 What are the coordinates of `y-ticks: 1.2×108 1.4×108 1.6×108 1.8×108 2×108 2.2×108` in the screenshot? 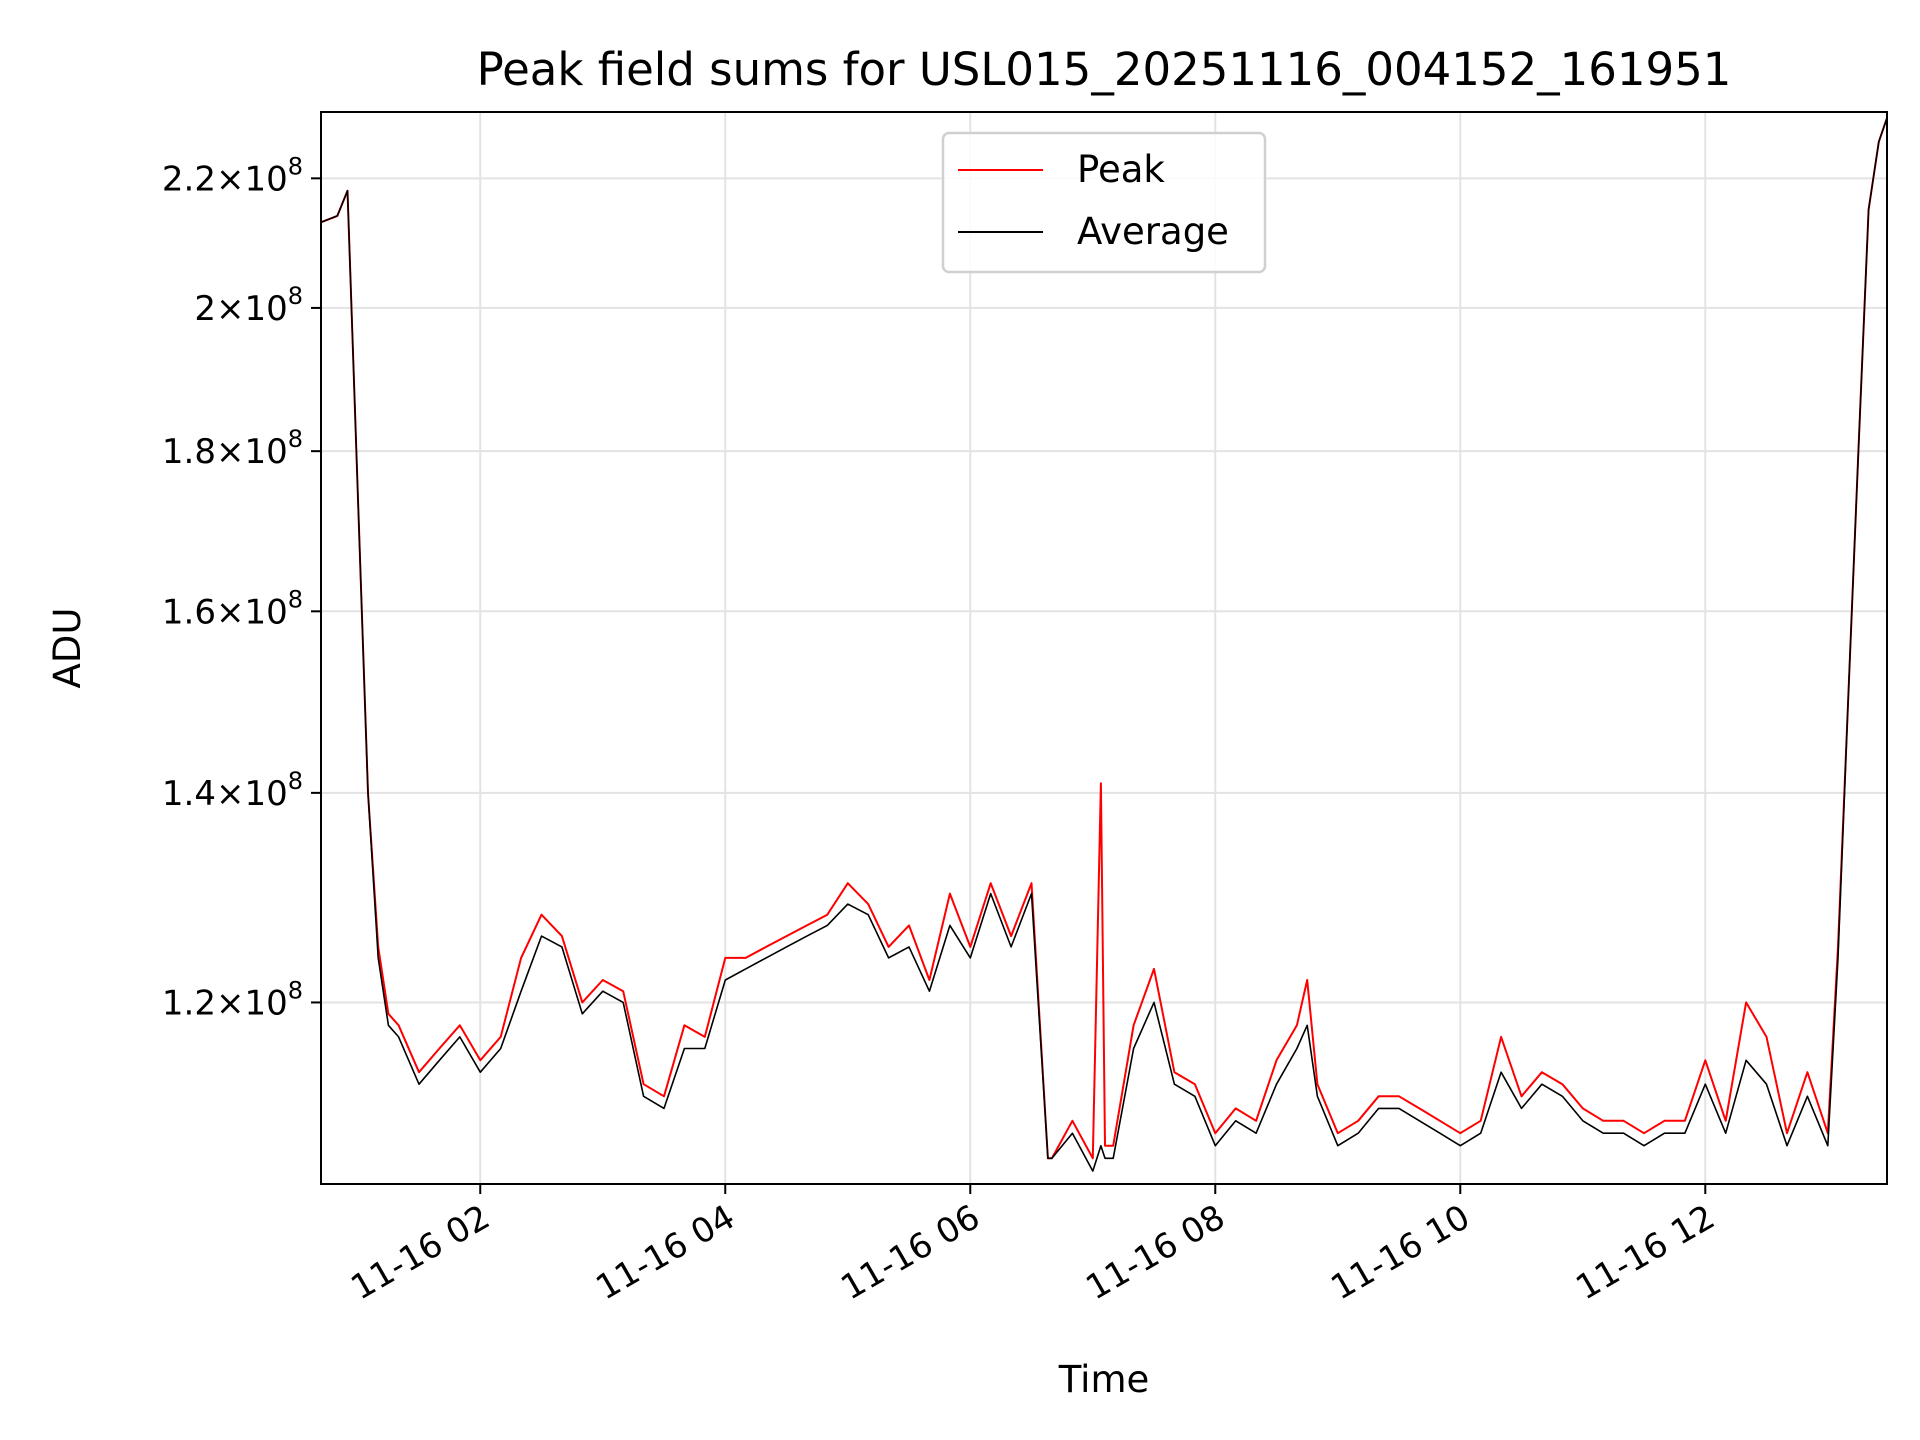 It's located at (241, 587).